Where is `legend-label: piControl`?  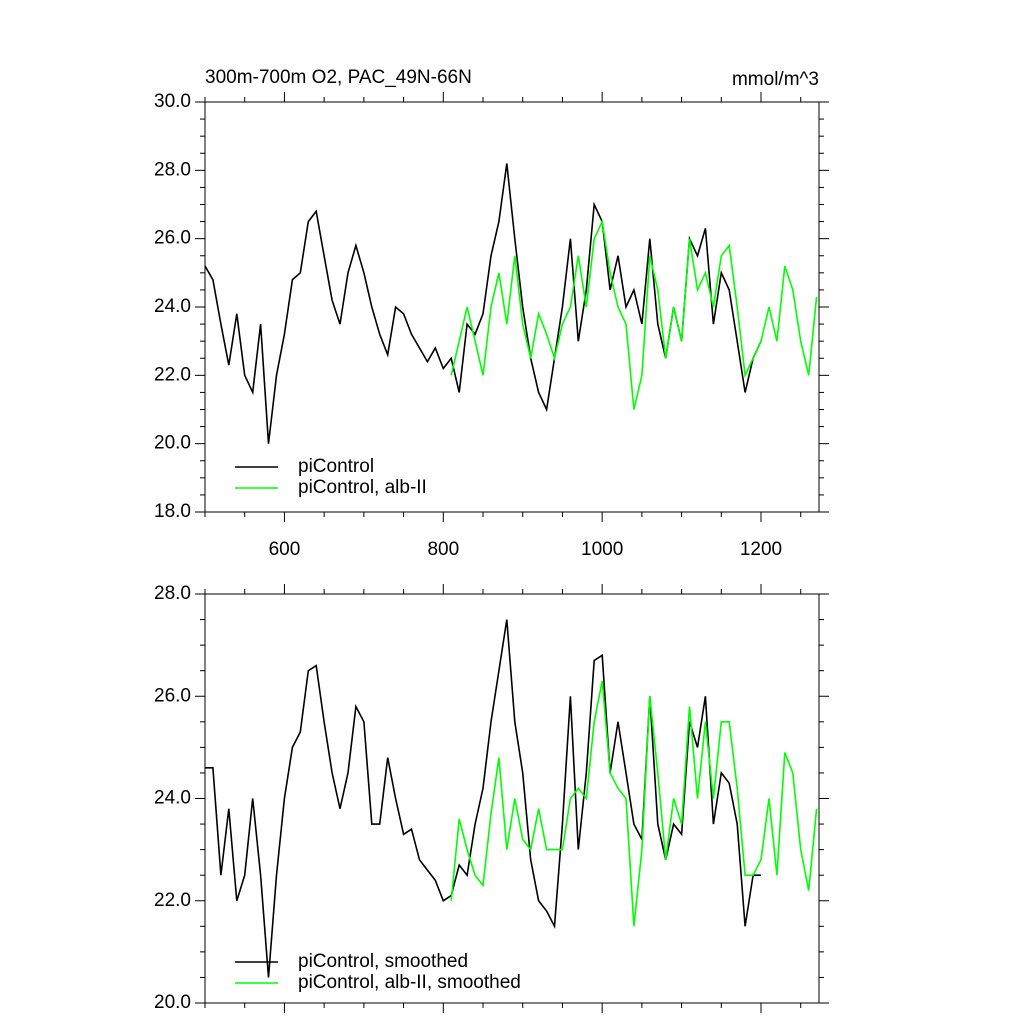
legend-label: piControl is located at coordinates (336, 466).